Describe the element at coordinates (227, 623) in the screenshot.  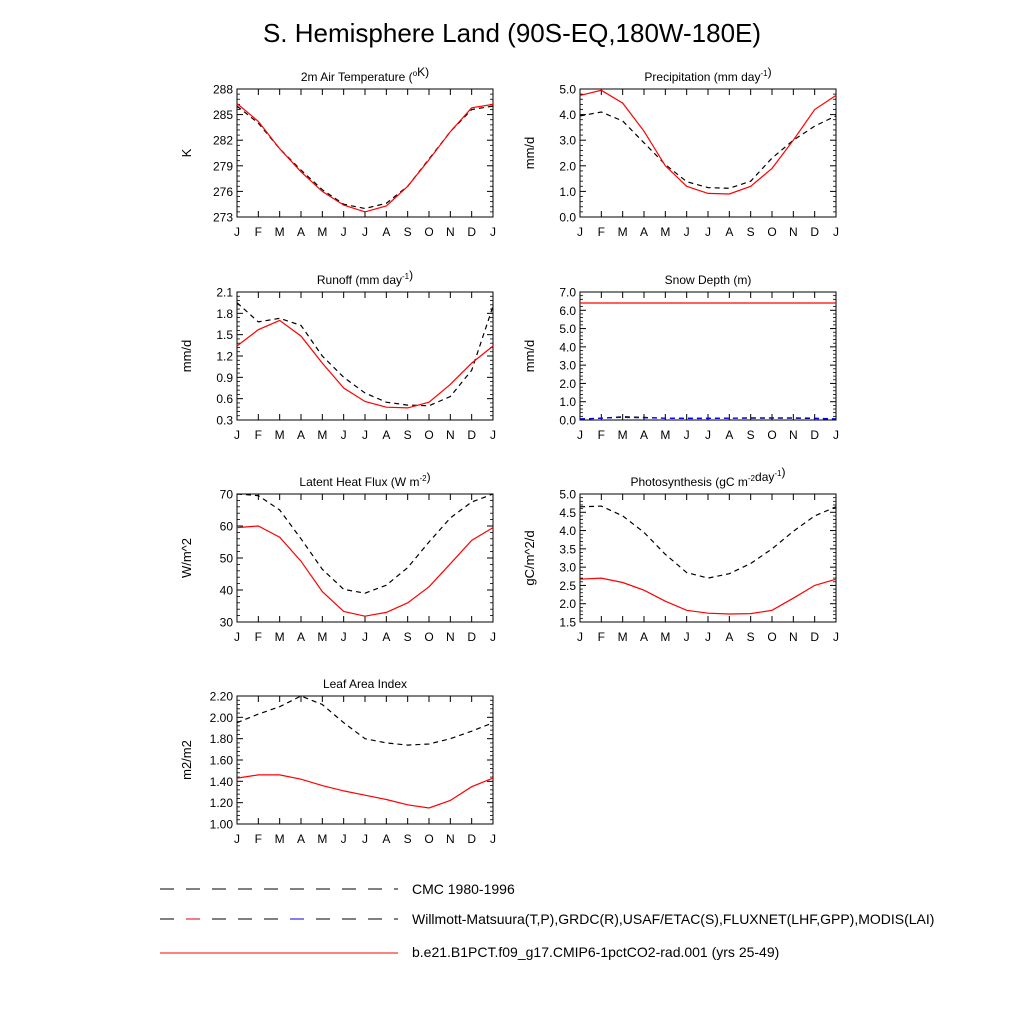
I see `y-tick-label: 30` at that location.